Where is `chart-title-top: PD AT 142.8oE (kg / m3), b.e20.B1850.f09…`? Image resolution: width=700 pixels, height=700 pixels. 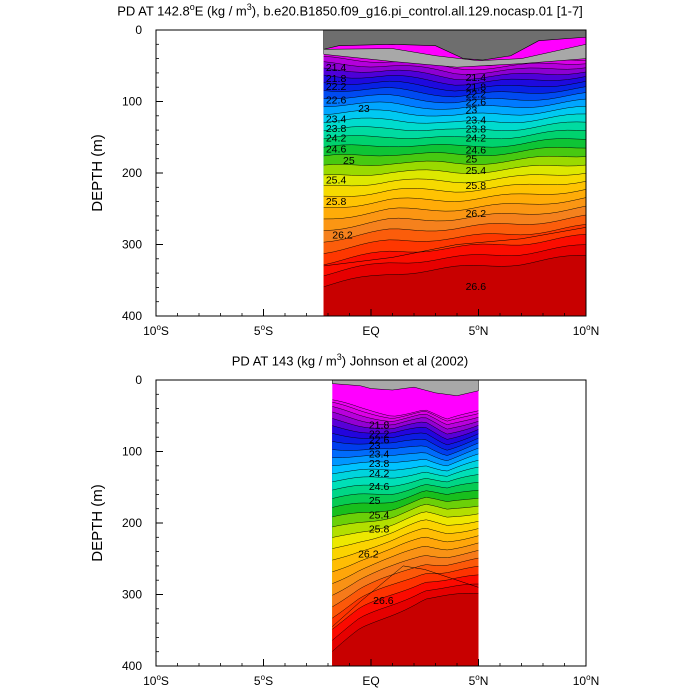
chart-title-top: PD AT 142.8oE (kg / m3), b.e20.B1850.f09… is located at coordinates (350, 10).